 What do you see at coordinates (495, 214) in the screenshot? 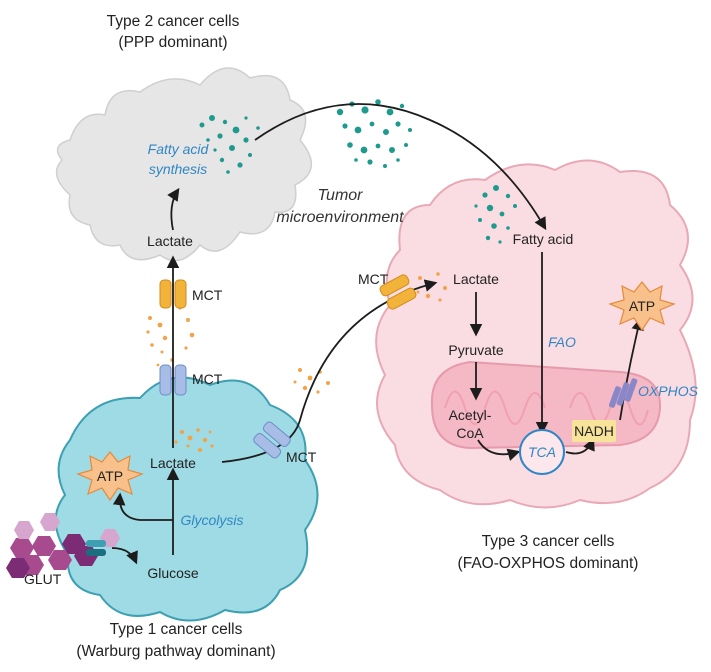
I see `fatty-acid-dots-type3` at bounding box center [495, 214].